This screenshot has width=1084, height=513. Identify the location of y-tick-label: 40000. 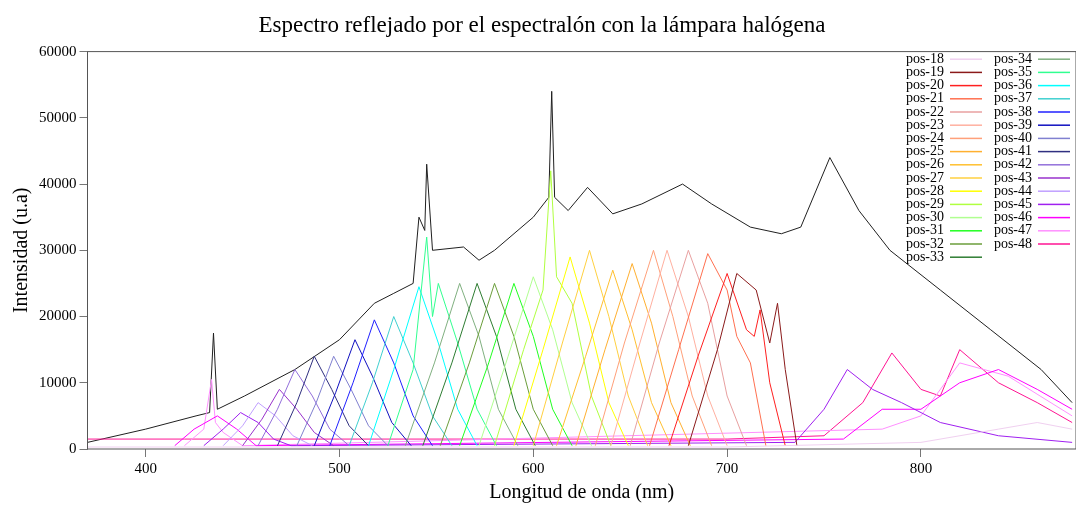
(58, 183).